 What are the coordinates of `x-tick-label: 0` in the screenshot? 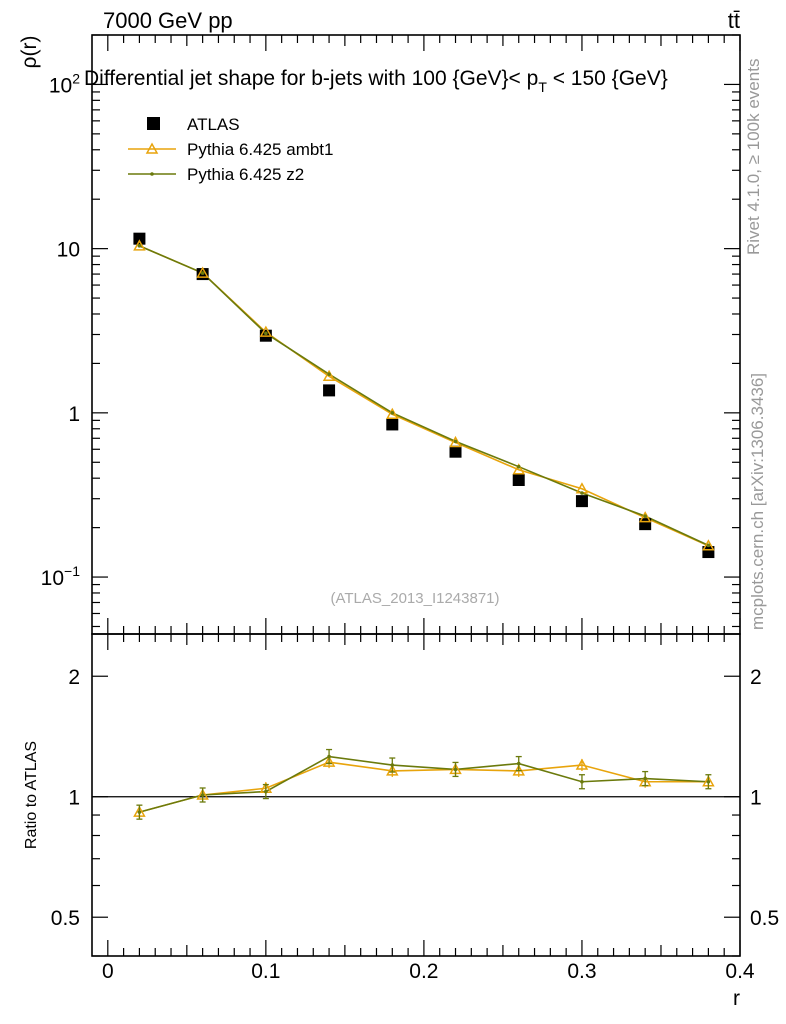 It's located at (108, 971).